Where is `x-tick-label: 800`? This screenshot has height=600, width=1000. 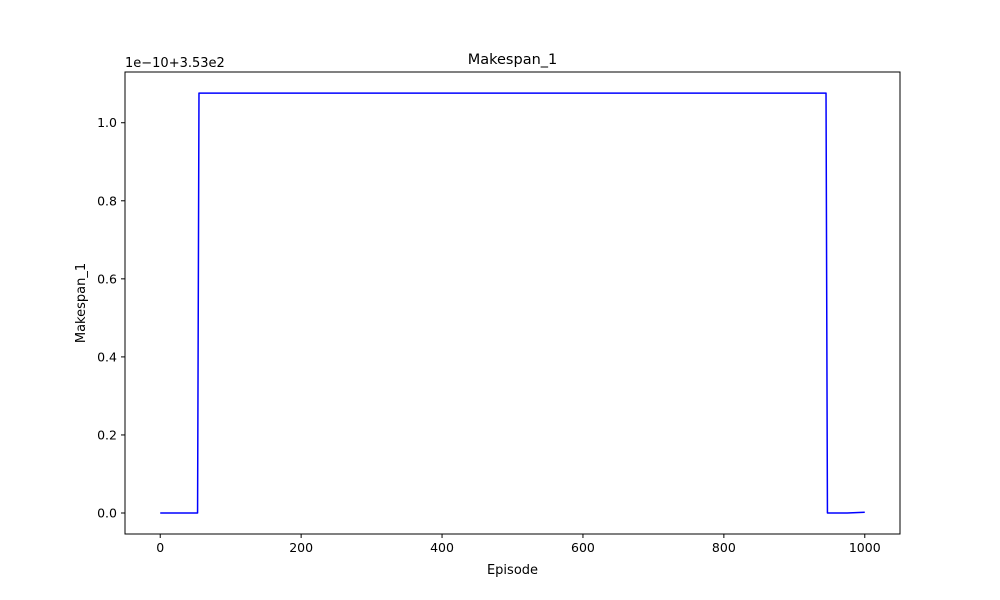 x-tick-label: 800 is located at coordinates (724, 547).